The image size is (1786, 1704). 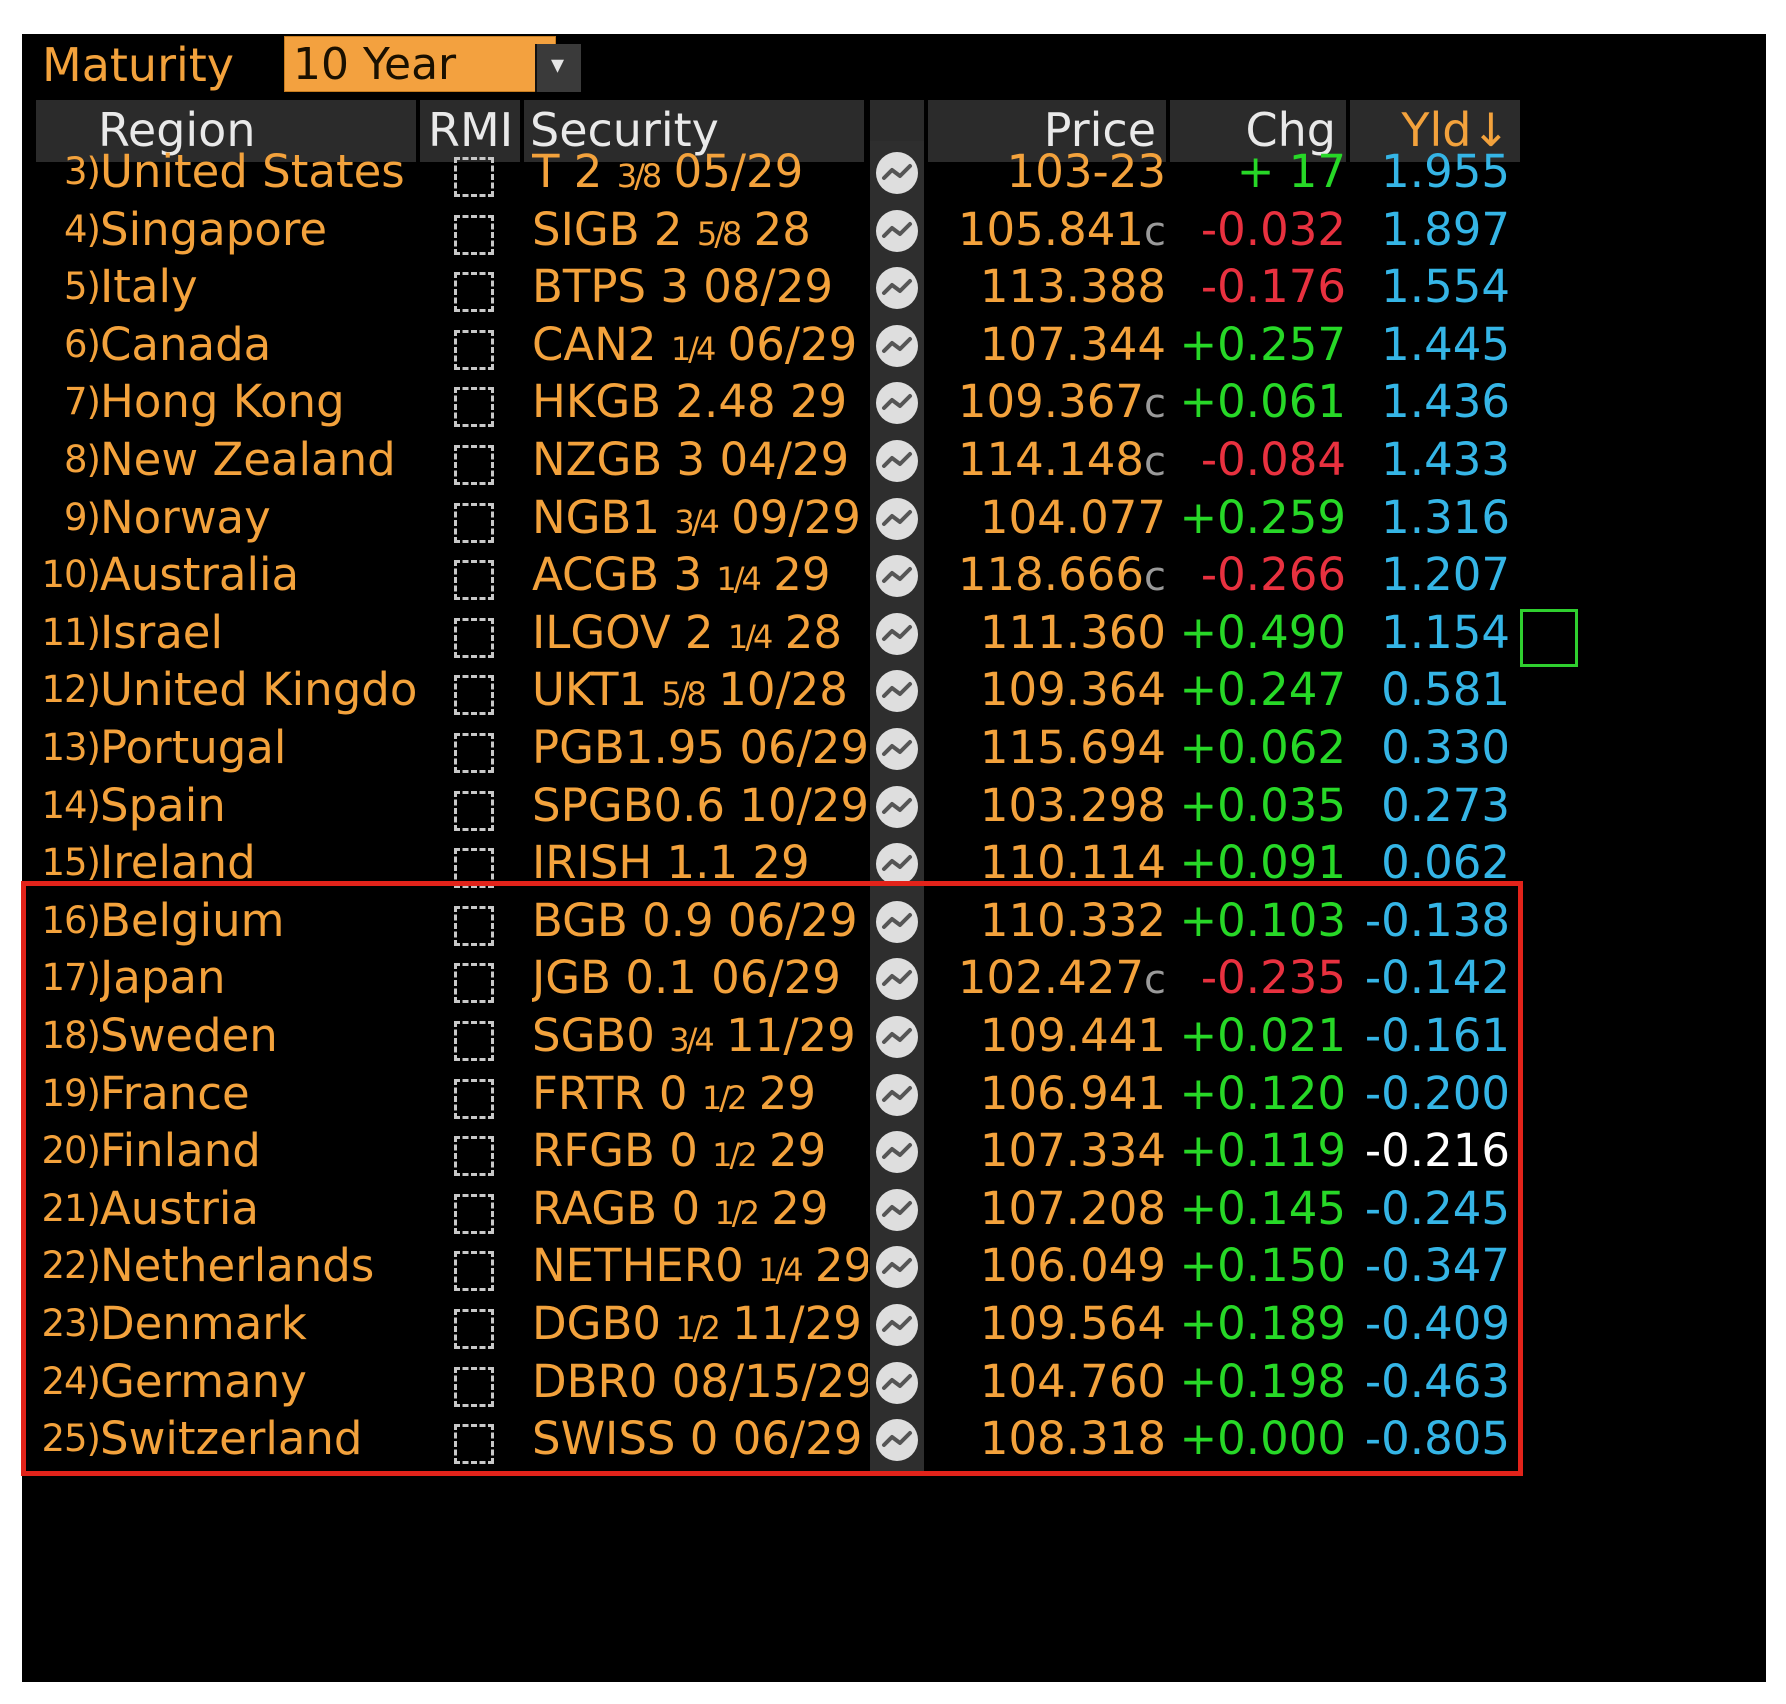 What do you see at coordinates (192, 920) in the screenshot?
I see `region-name: Belgium` at bounding box center [192, 920].